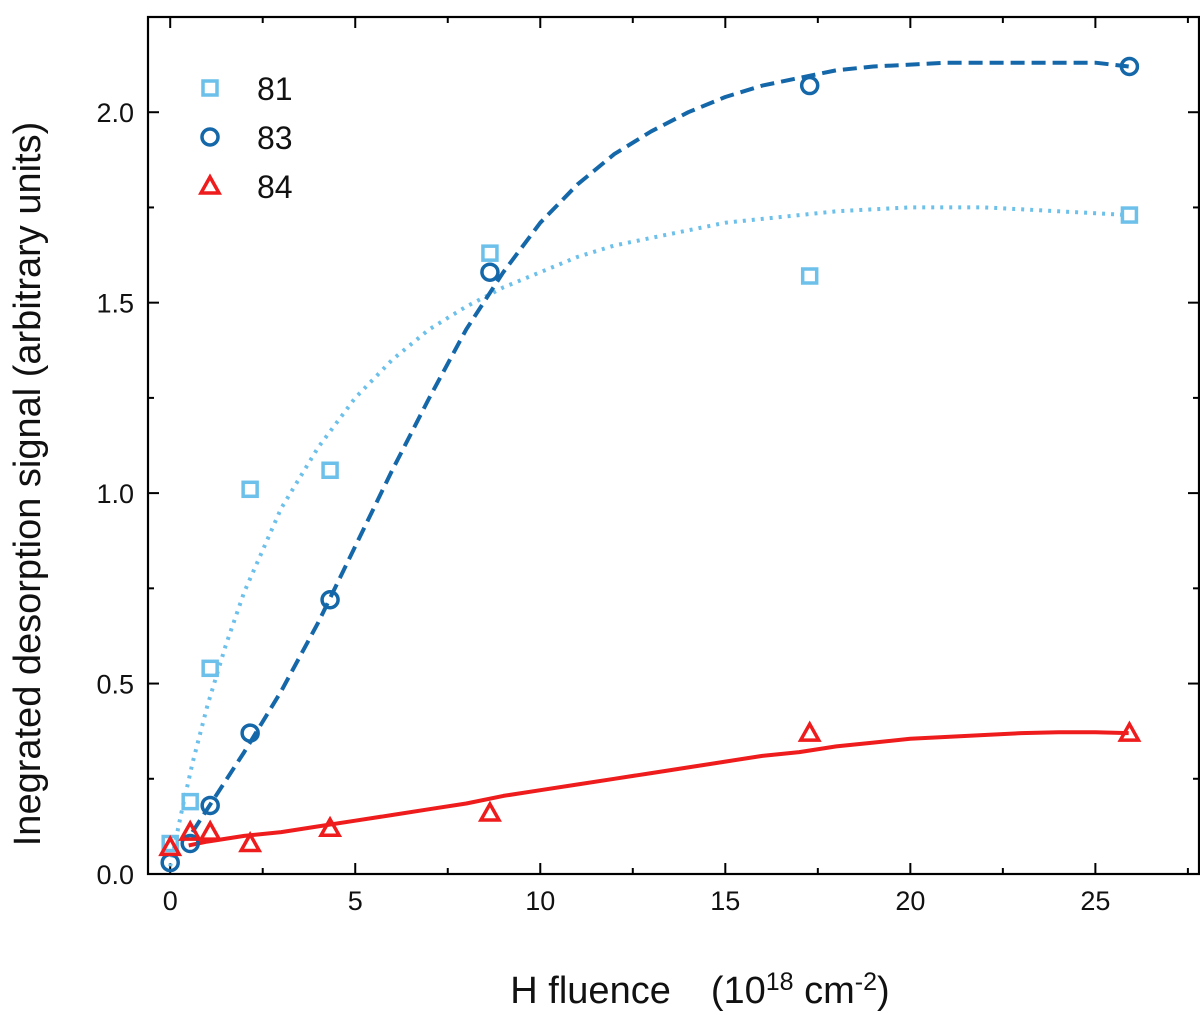 This screenshot has width=1200, height=1015. Describe the element at coordinates (699, 990) in the screenshot. I see `x-axis-title: H fluence (1018 cm-2)` at that location.